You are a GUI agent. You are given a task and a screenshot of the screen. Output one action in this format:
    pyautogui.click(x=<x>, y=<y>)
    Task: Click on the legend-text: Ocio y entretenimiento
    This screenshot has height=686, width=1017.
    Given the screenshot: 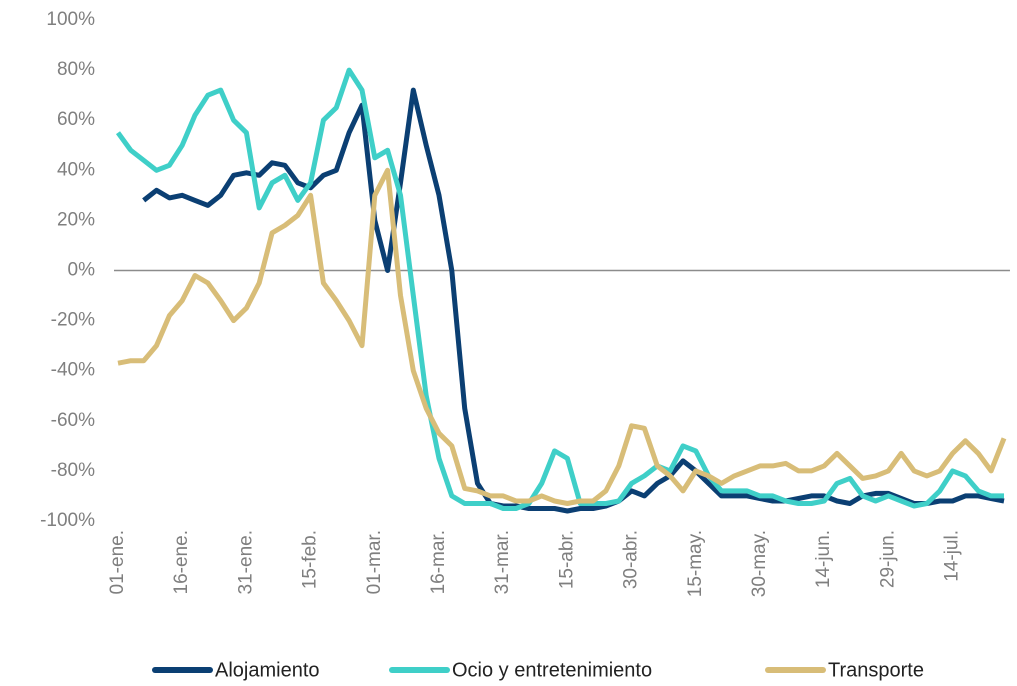 What is the action you would take?
    pyautogui.click(x=552, y=670)
    